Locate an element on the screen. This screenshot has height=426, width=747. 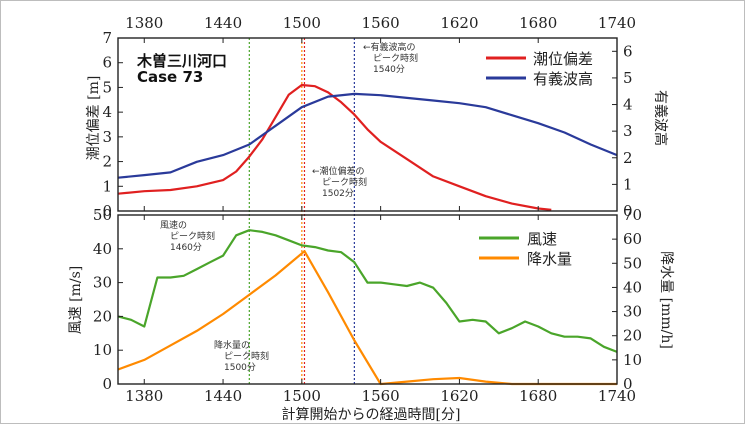
x-top-tick-label-1380: 1380 is located at coordinates (144, 23).